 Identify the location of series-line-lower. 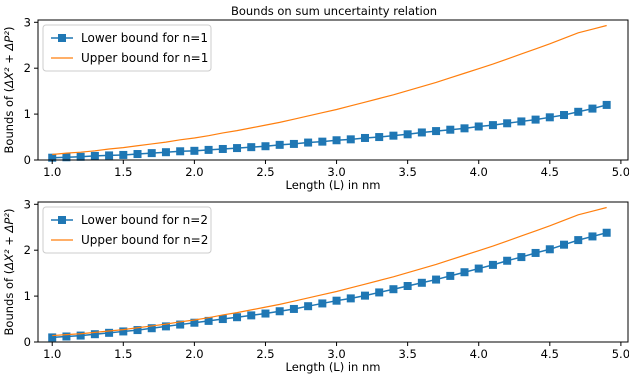
(329, 131).